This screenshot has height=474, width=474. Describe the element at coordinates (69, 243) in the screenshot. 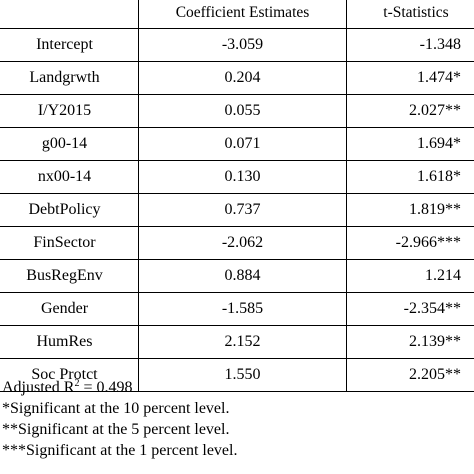

I see `variable-name-cell: FinSector` at that location.